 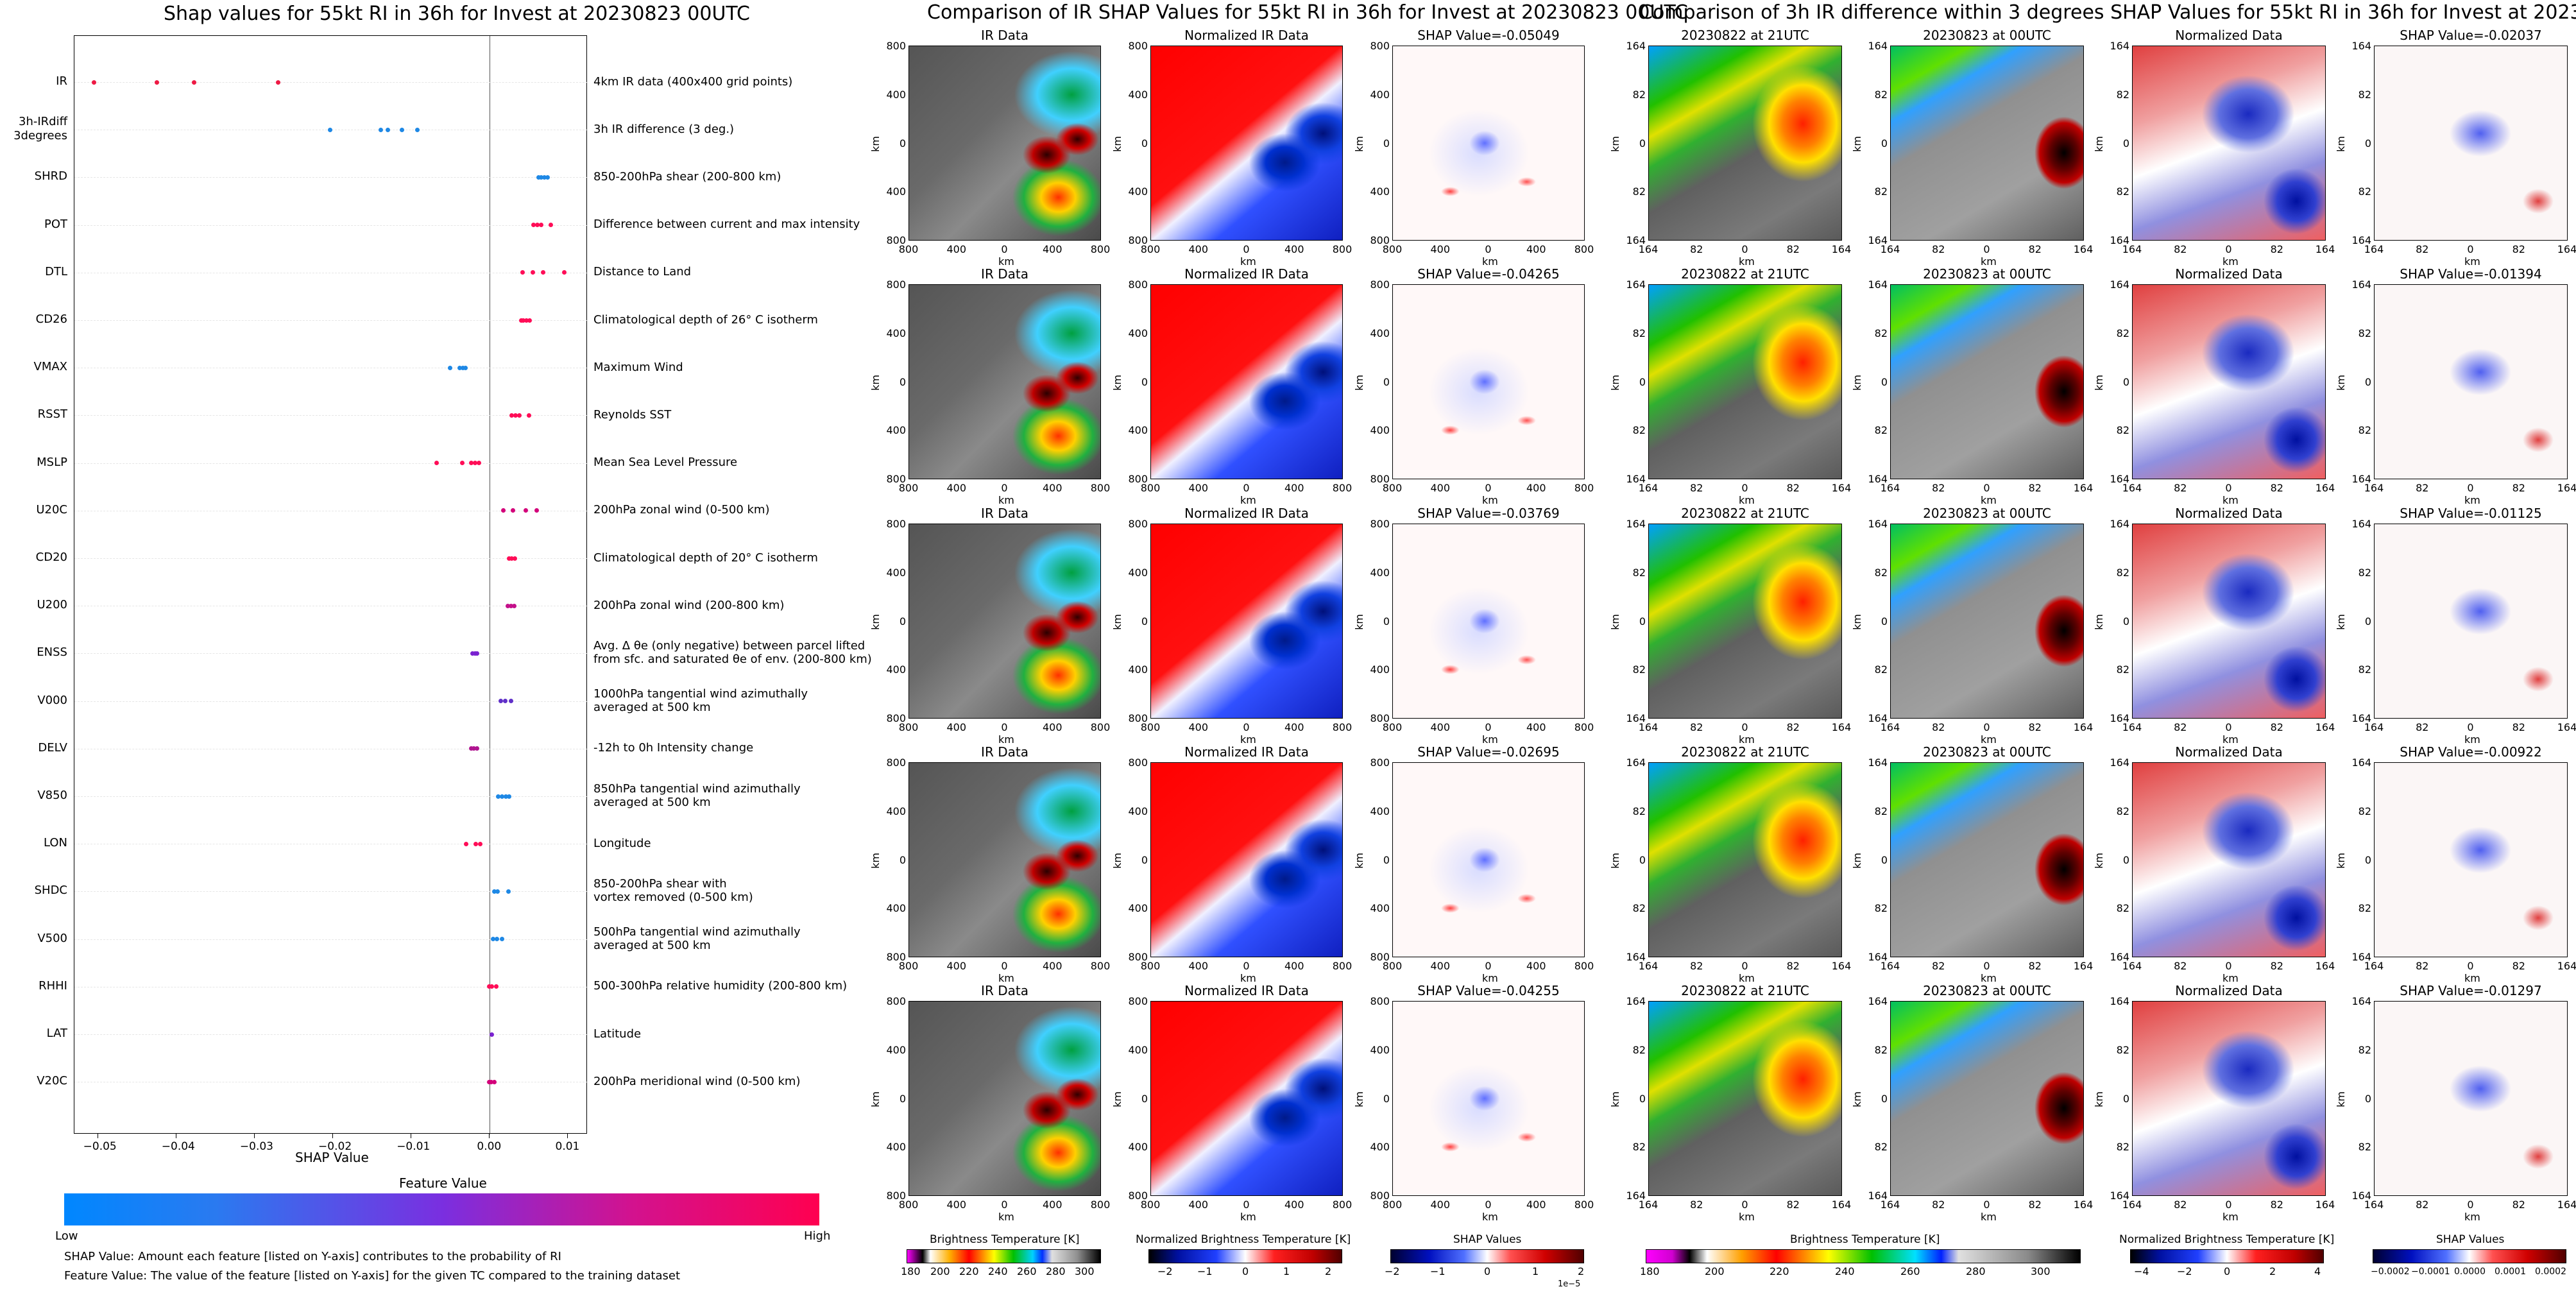 What do you see at coordinates (1150, 966) in the screenshot?
I see `x-tick-label: 800` at bounding box center [1150, 966].